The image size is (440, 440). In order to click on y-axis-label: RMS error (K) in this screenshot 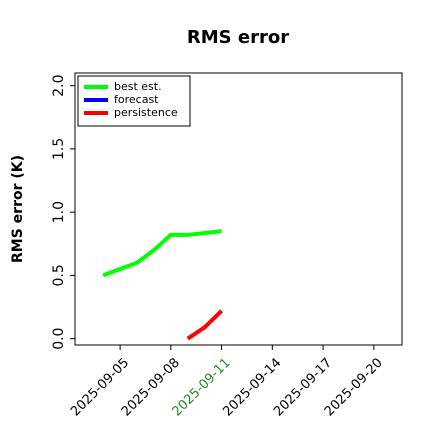, I will do `click(18, 209)`.